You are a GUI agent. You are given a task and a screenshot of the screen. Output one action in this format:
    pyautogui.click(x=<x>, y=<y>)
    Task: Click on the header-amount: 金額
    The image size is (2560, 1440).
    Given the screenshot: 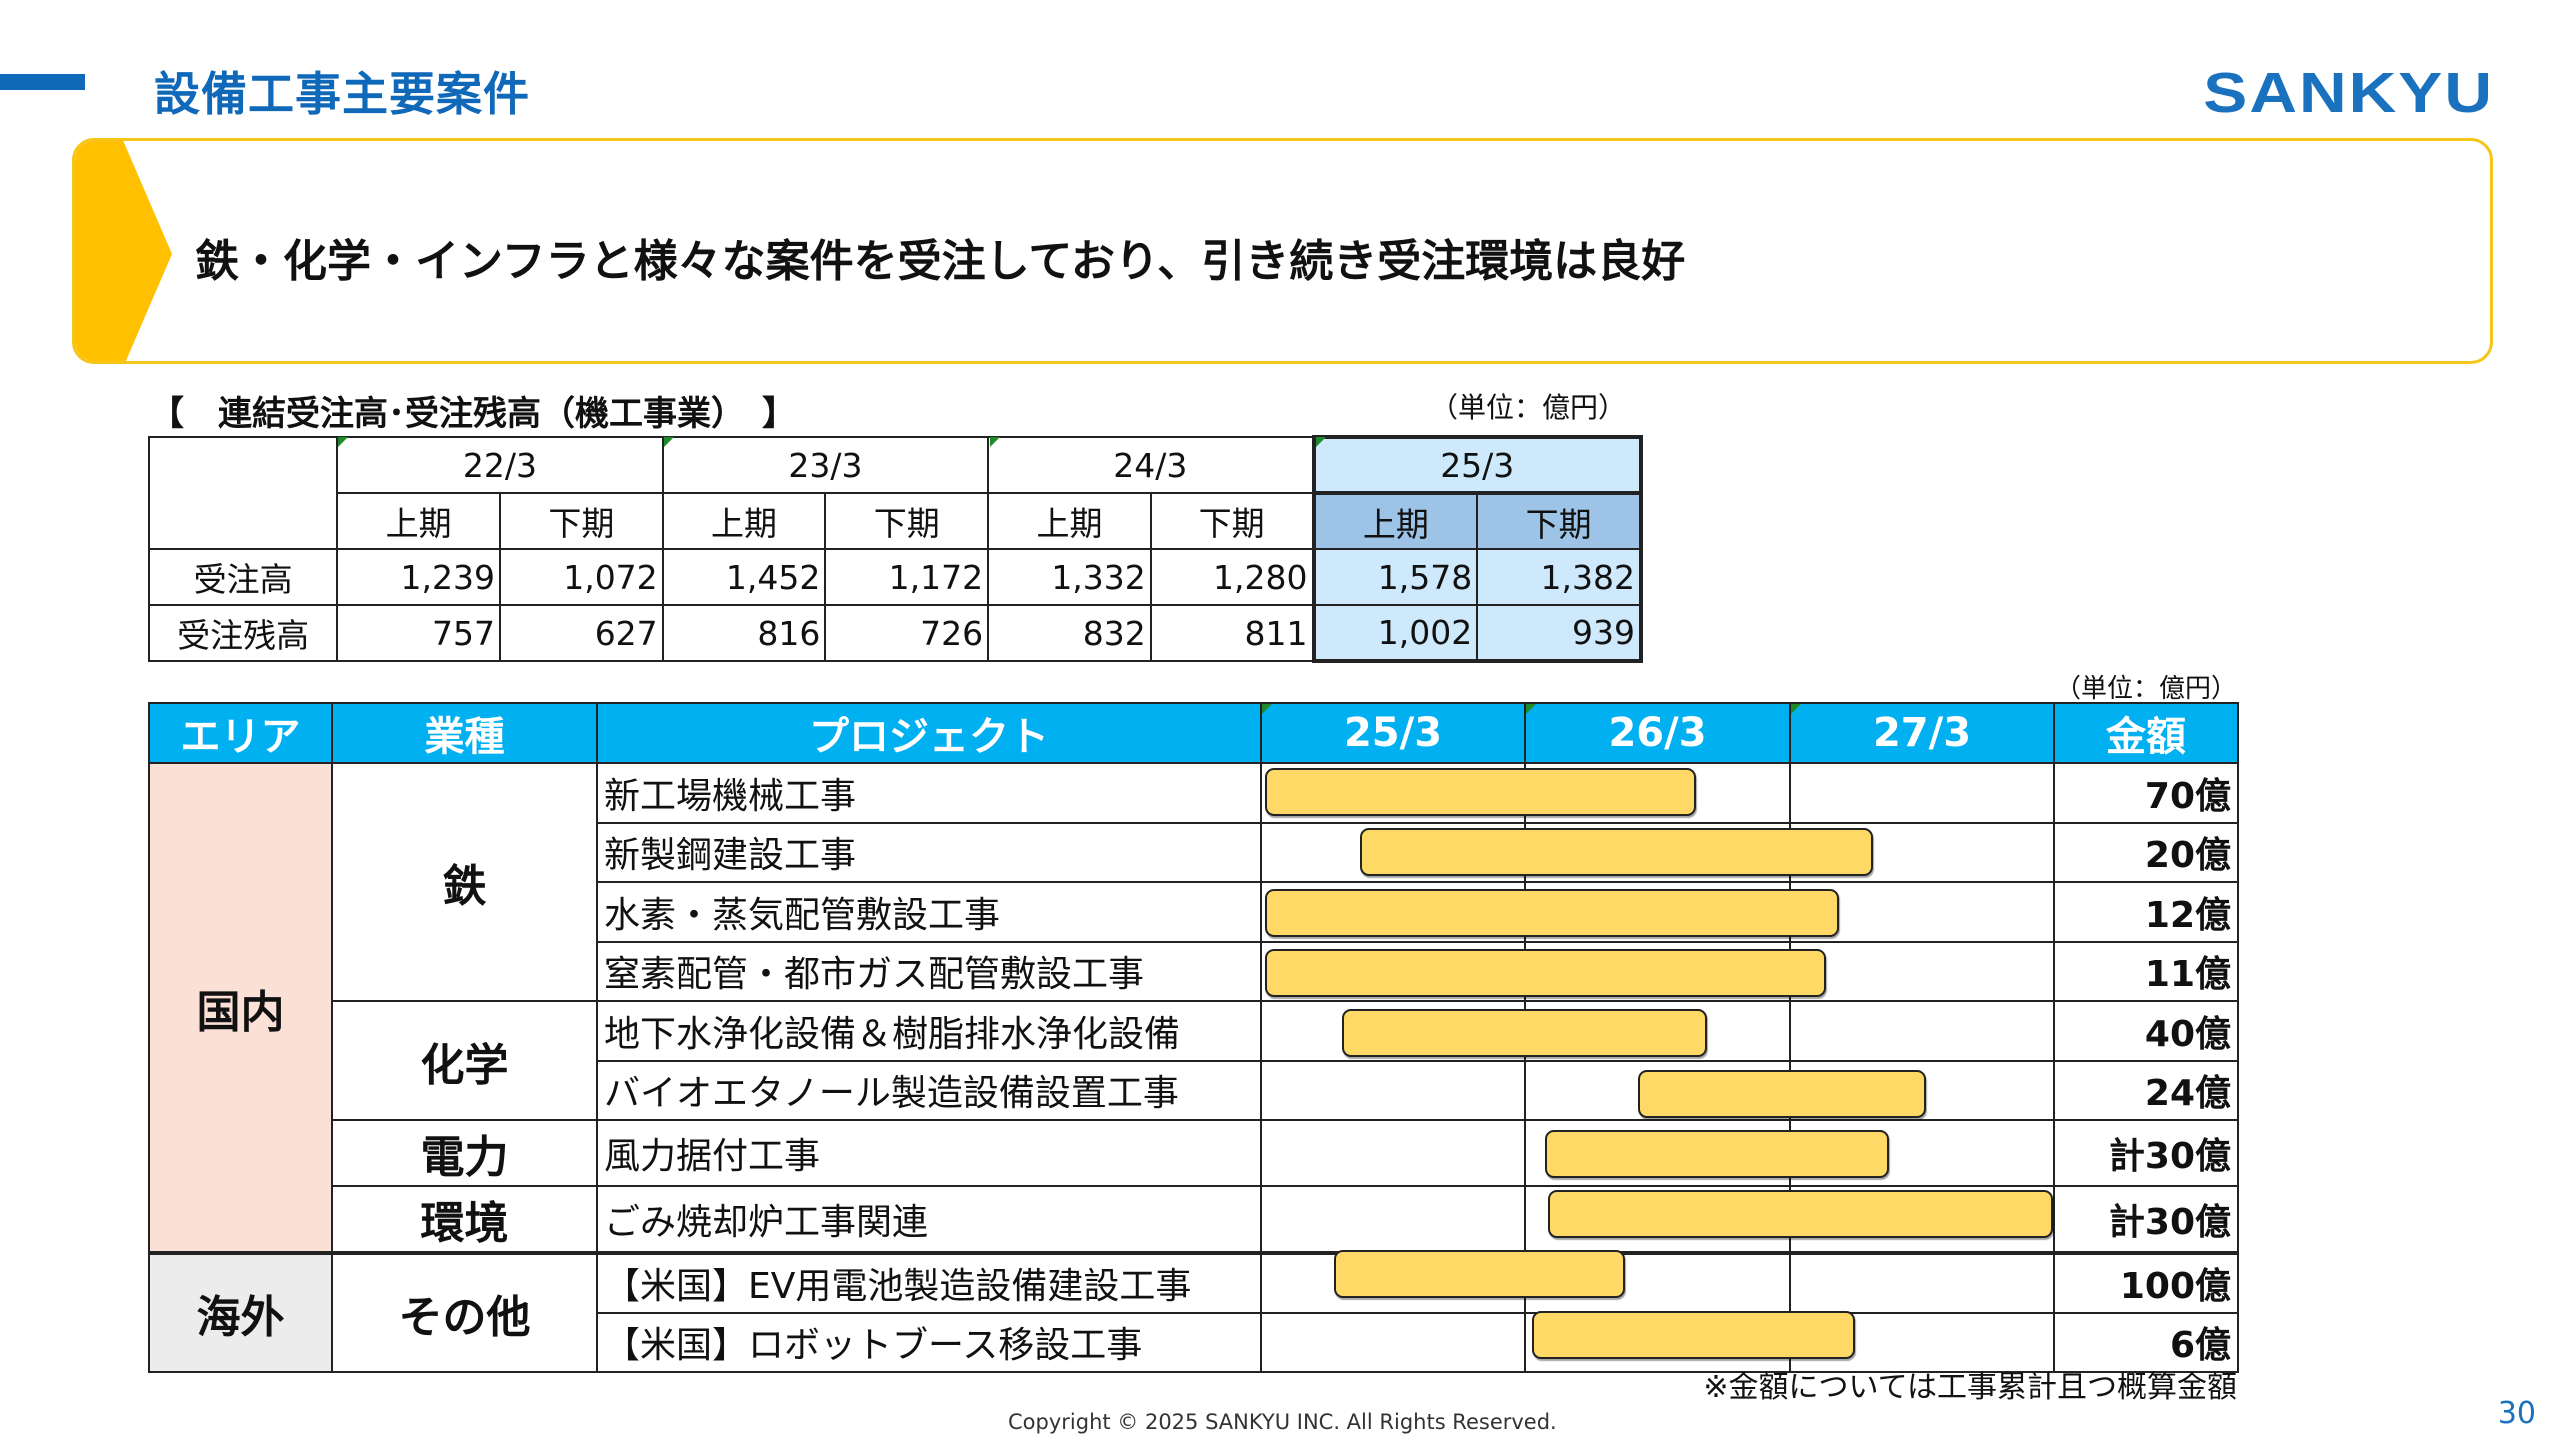 What is the action you would take?
    pyautogui.click(x=2146, y=733)
    